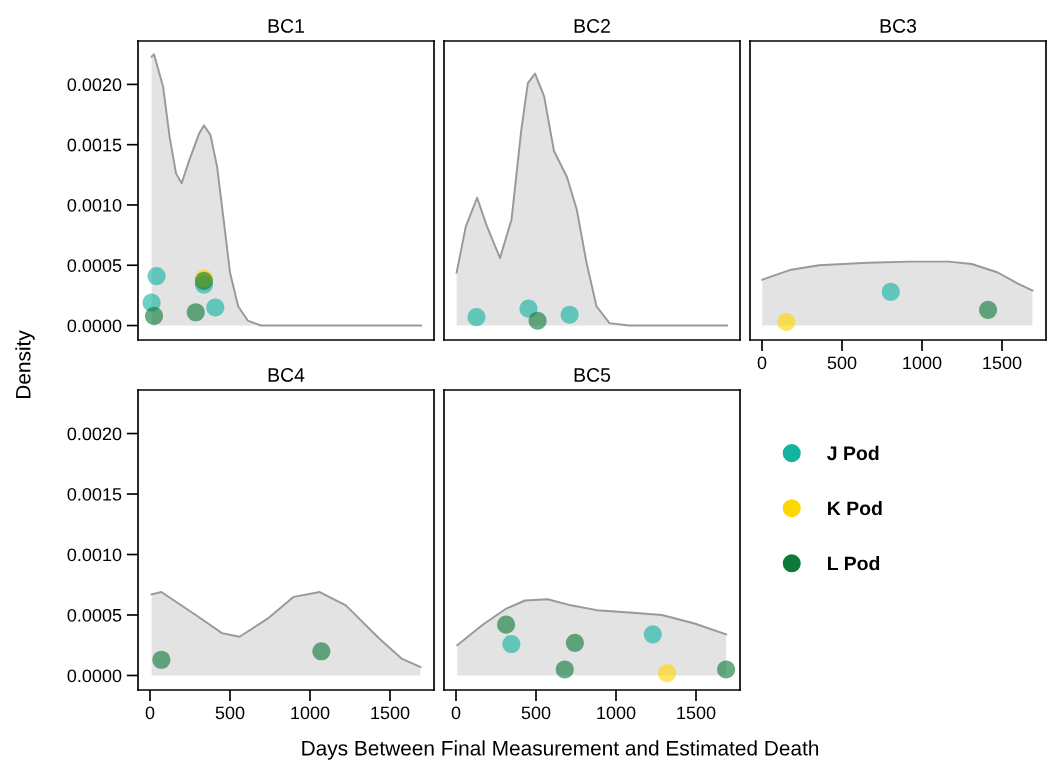  What do you see at coordinates (855, 508) in the screenshot?
I see `legend-label: K Pod` at bounding box center [855, 508].